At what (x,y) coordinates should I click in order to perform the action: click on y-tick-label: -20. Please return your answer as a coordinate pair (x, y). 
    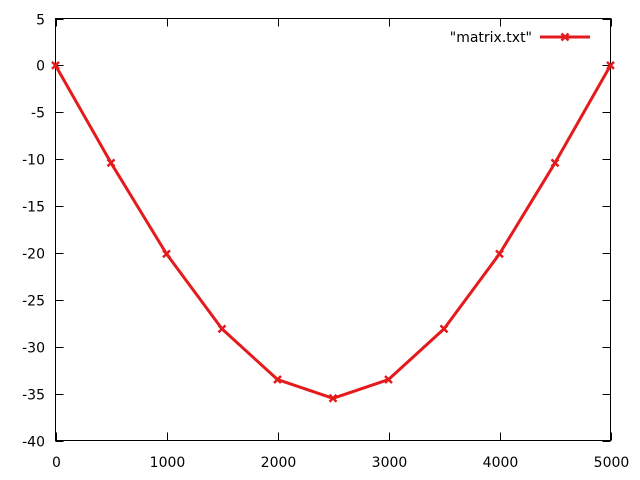
    Looking at the image, I should click on (33, 255).